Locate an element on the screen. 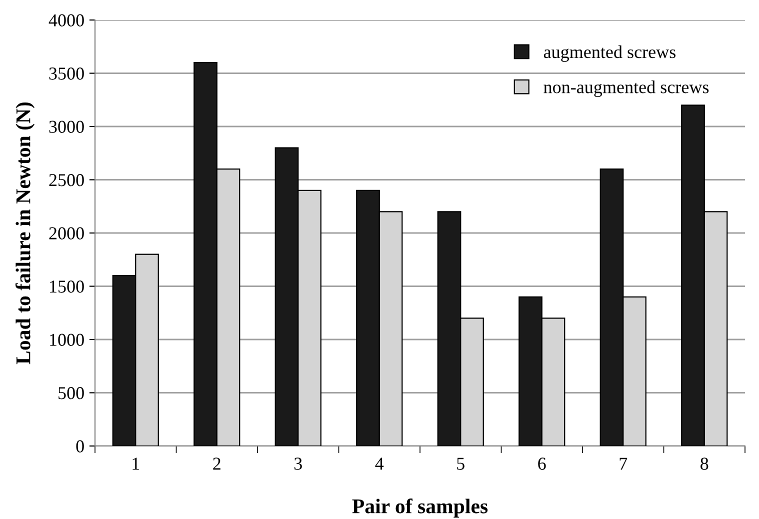  y-tick-label: 1000 is located at coordinates (67, 340).